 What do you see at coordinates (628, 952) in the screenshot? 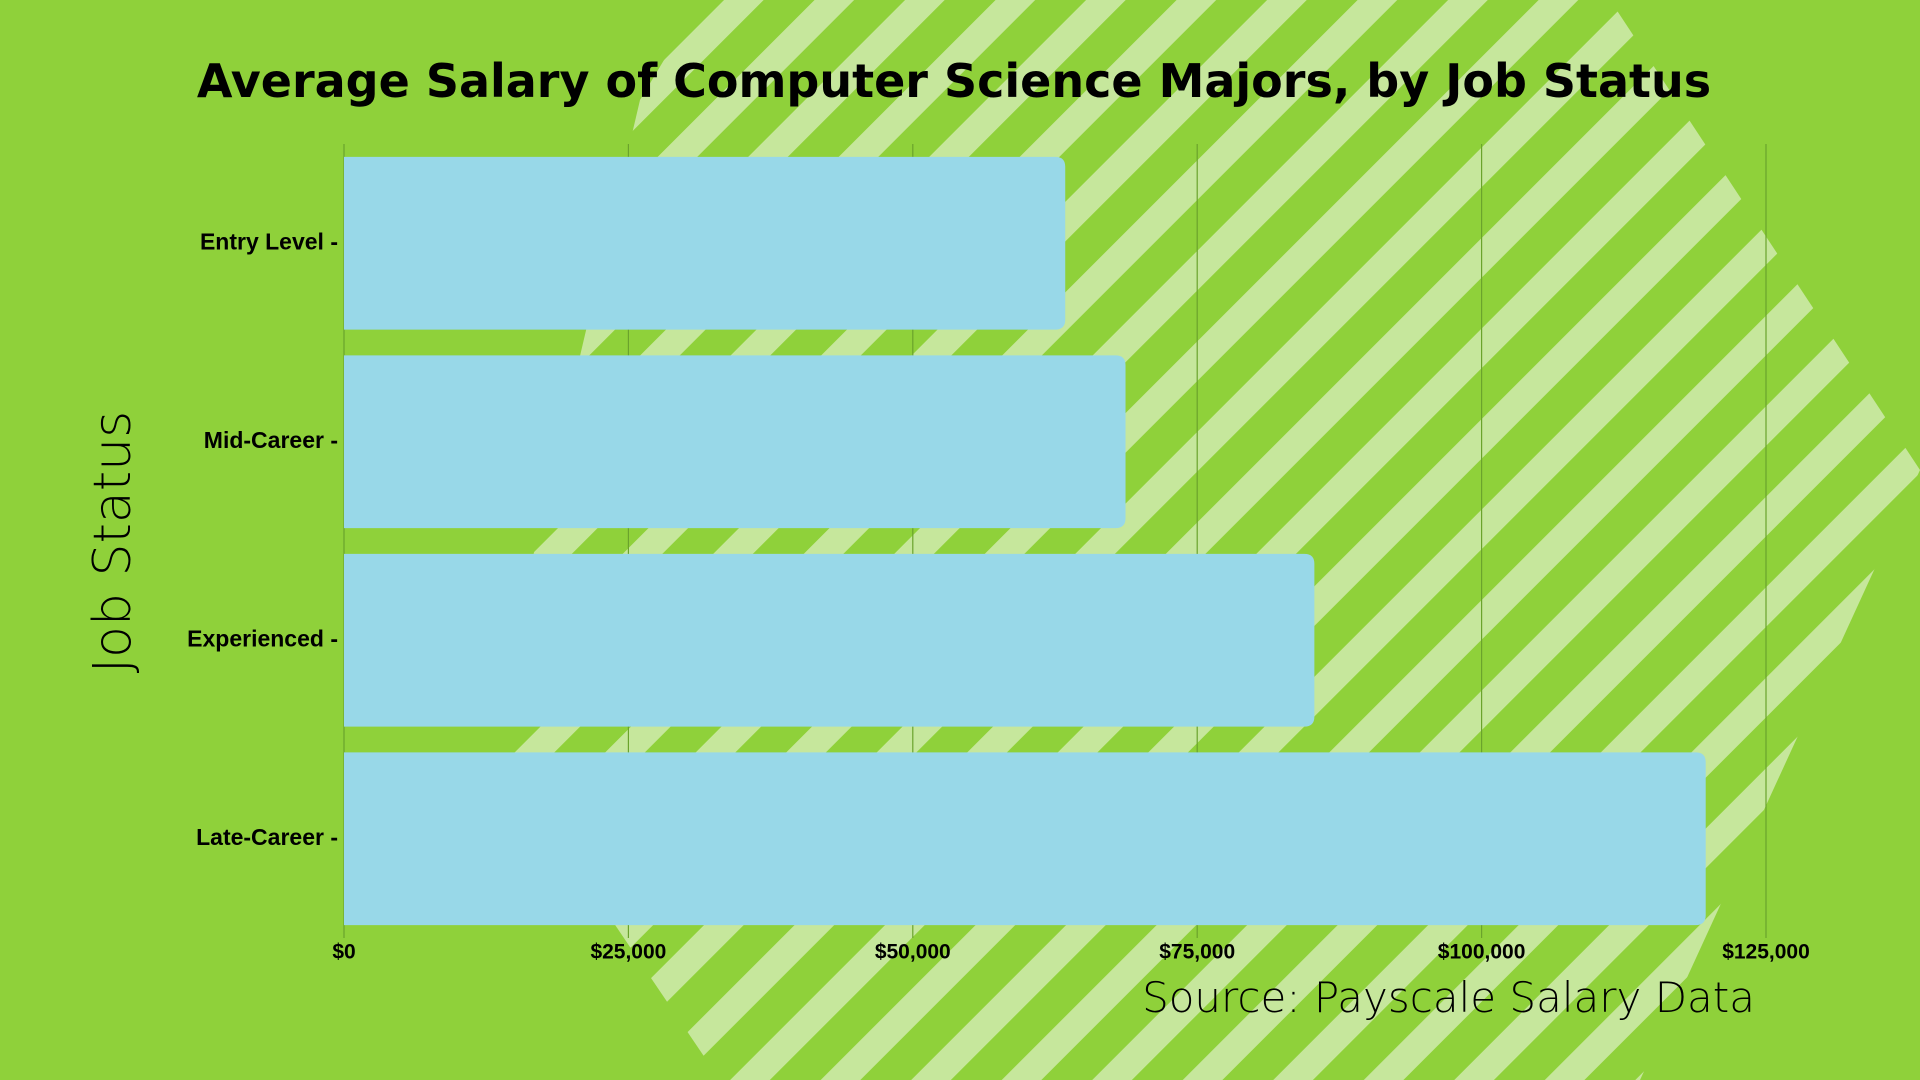
I see `x-tick-label: $25,000` at bounding box center [628, 952].